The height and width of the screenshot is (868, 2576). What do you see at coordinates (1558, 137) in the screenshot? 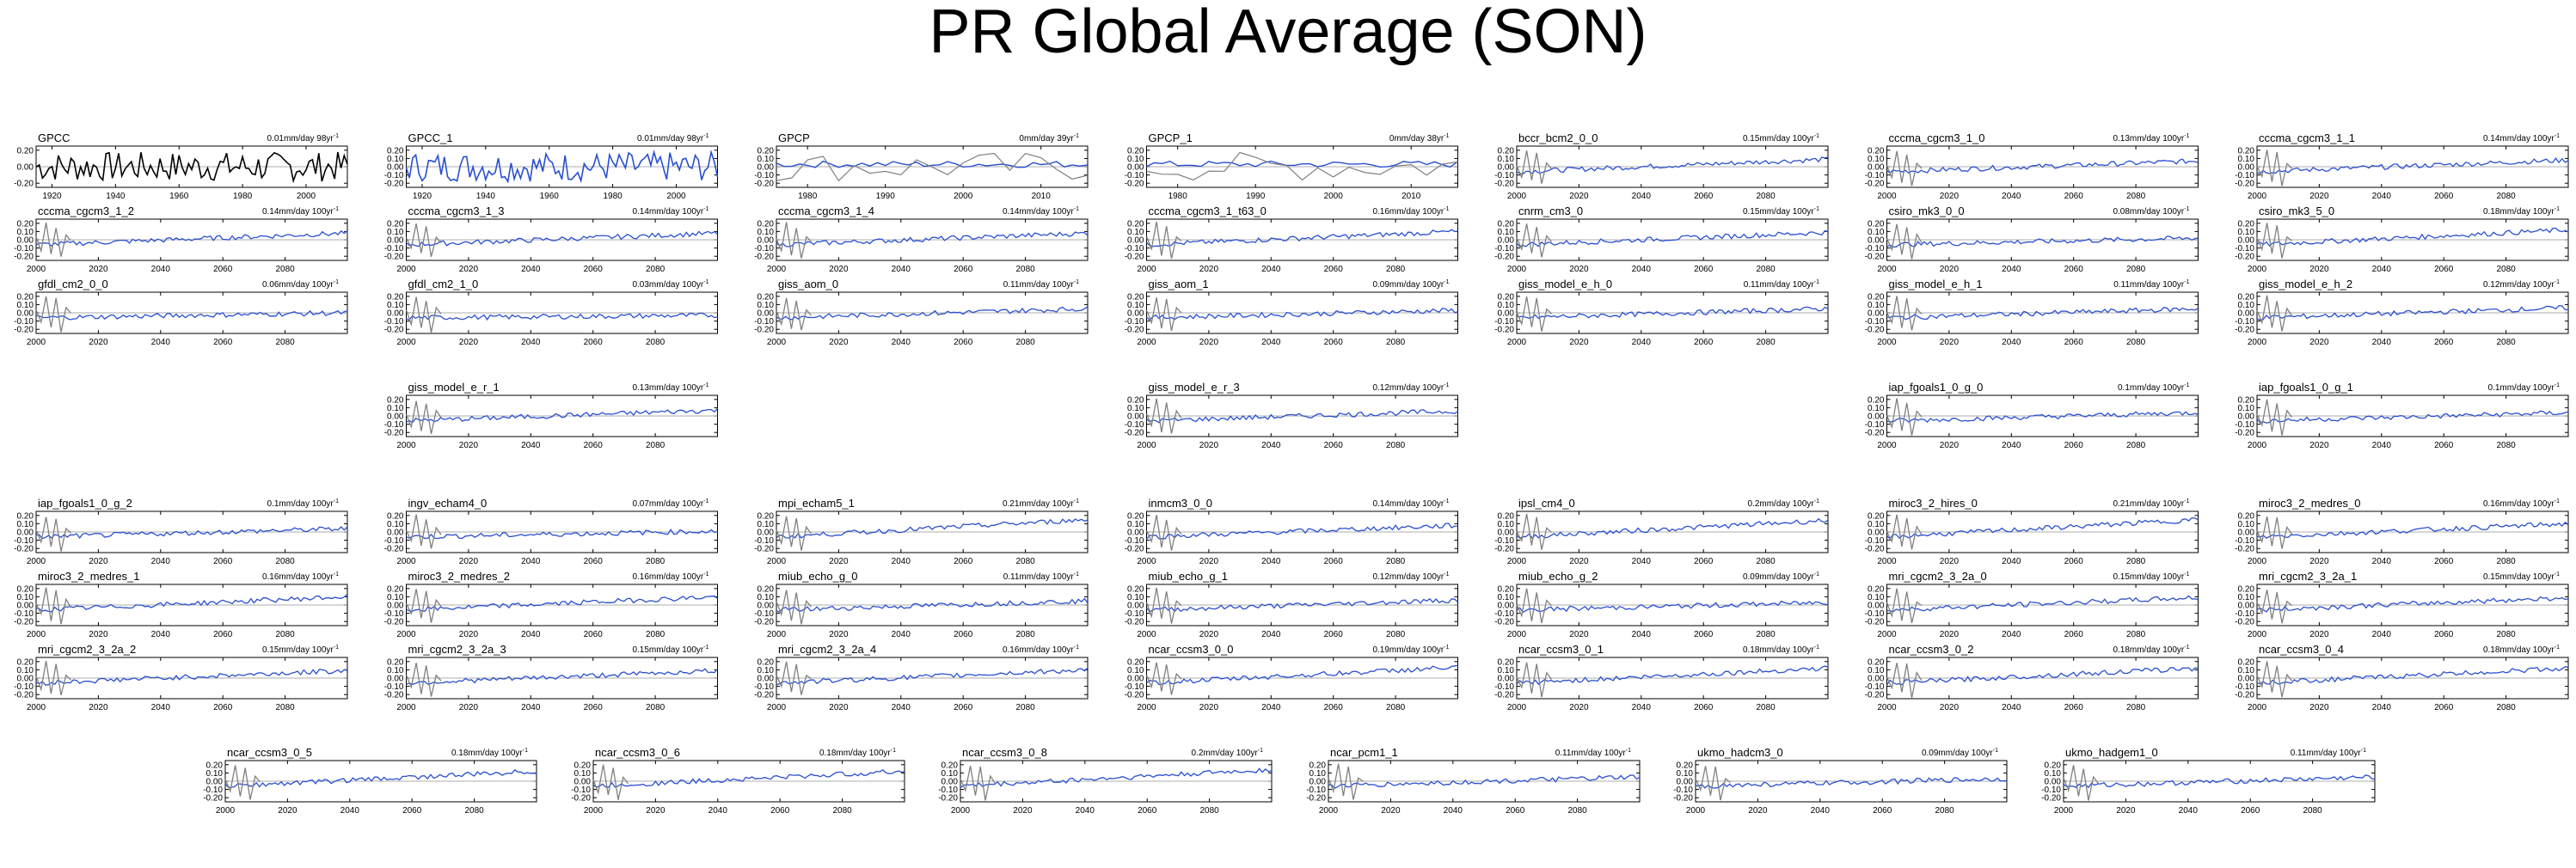
I see `panel-title: bccr_bcm2_0_0` at bounding box center [1558, 137].